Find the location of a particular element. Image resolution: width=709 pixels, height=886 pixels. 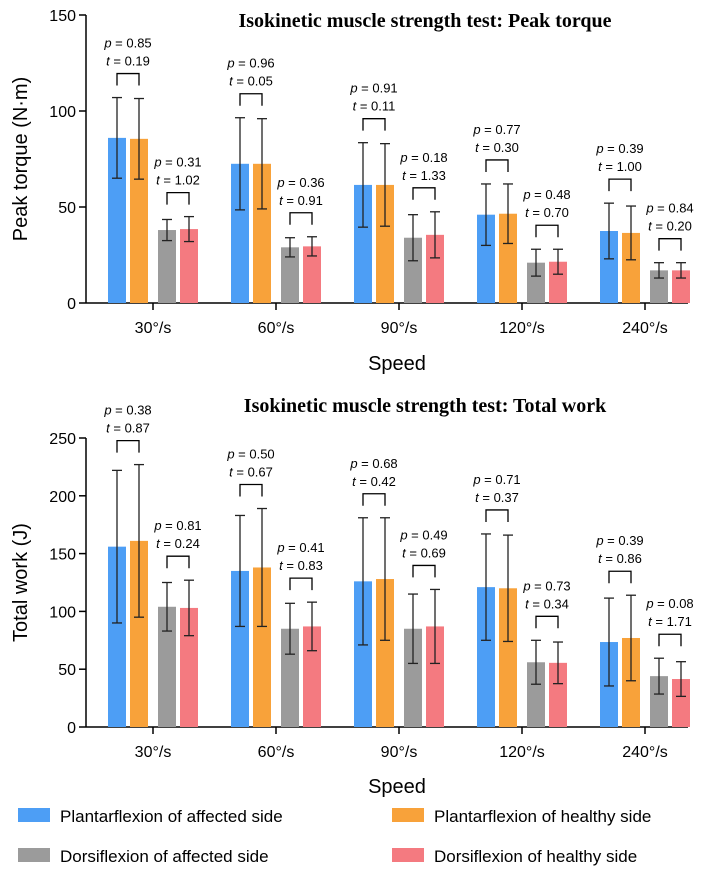

work-y-axis-label: Total work (J) is located at coordinates (21, 582).